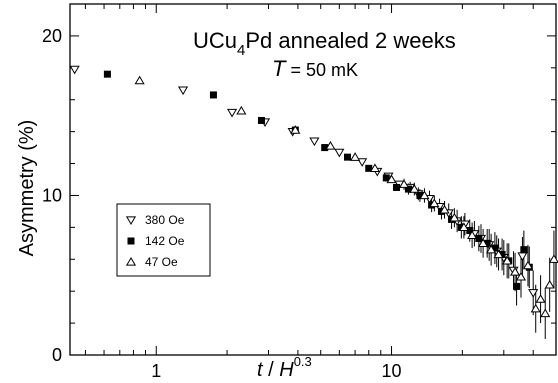  I want to click on y-tick-label: 0, so click(57, 355).